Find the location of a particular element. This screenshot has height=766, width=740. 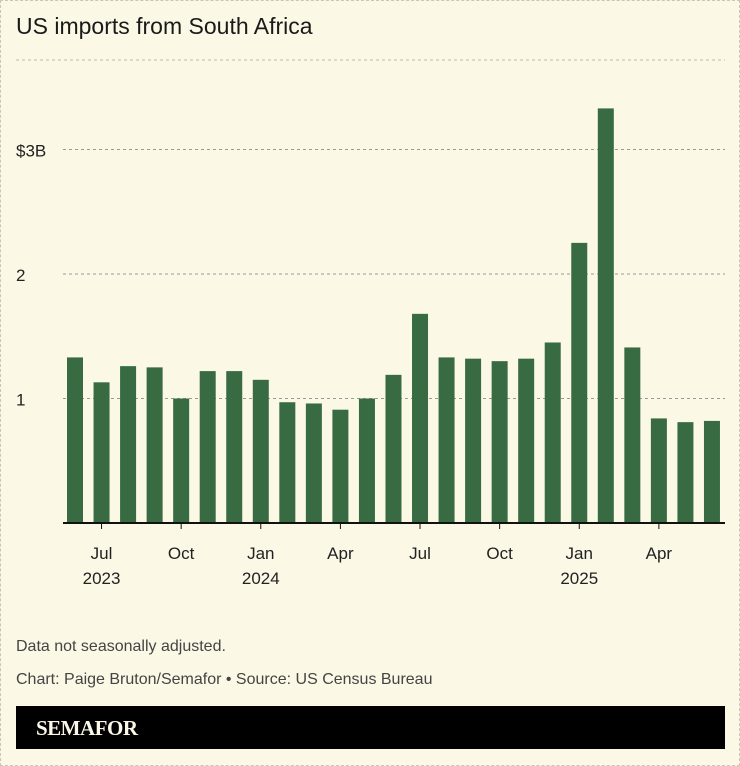

logo-text: SEMAFOR is located at coordinates (87, 728).